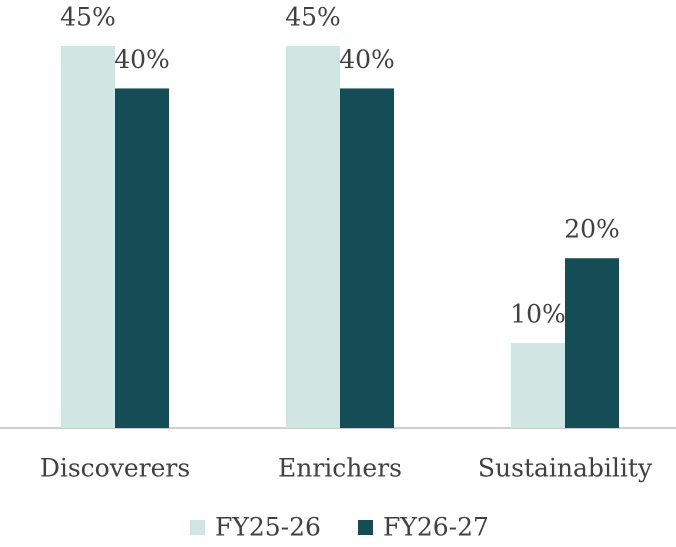 The width and height of the screenshot is (676, 547). Describe the element at coordinates (436, 527) in the screenshot. I see `legend-label: FY26-27` at that location.